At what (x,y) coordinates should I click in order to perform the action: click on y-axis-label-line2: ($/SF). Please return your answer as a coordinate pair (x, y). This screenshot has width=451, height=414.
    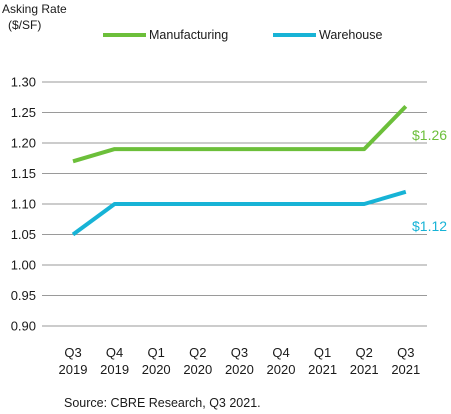
    Looking at the image, I should click on (24, 25).